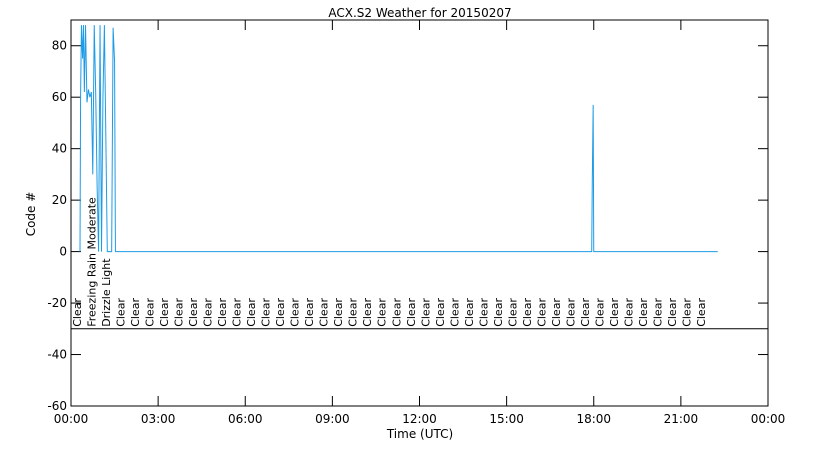 This screenshot has width=840, height=450. I want to click on weather-label: Freezing Rain Moderate, so click(91, 262).